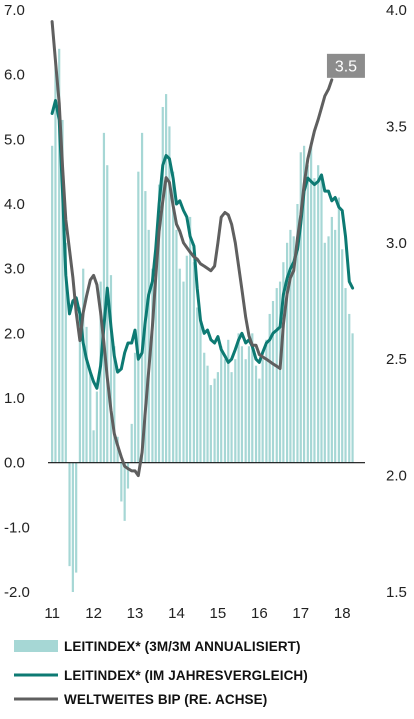 Image resolution: width=414 pixels, height=719 pixels. What do you see at coordinates (135, 613) in the screenshot?
I see `x-tick-label: 13` at bounding box center [135, 613].